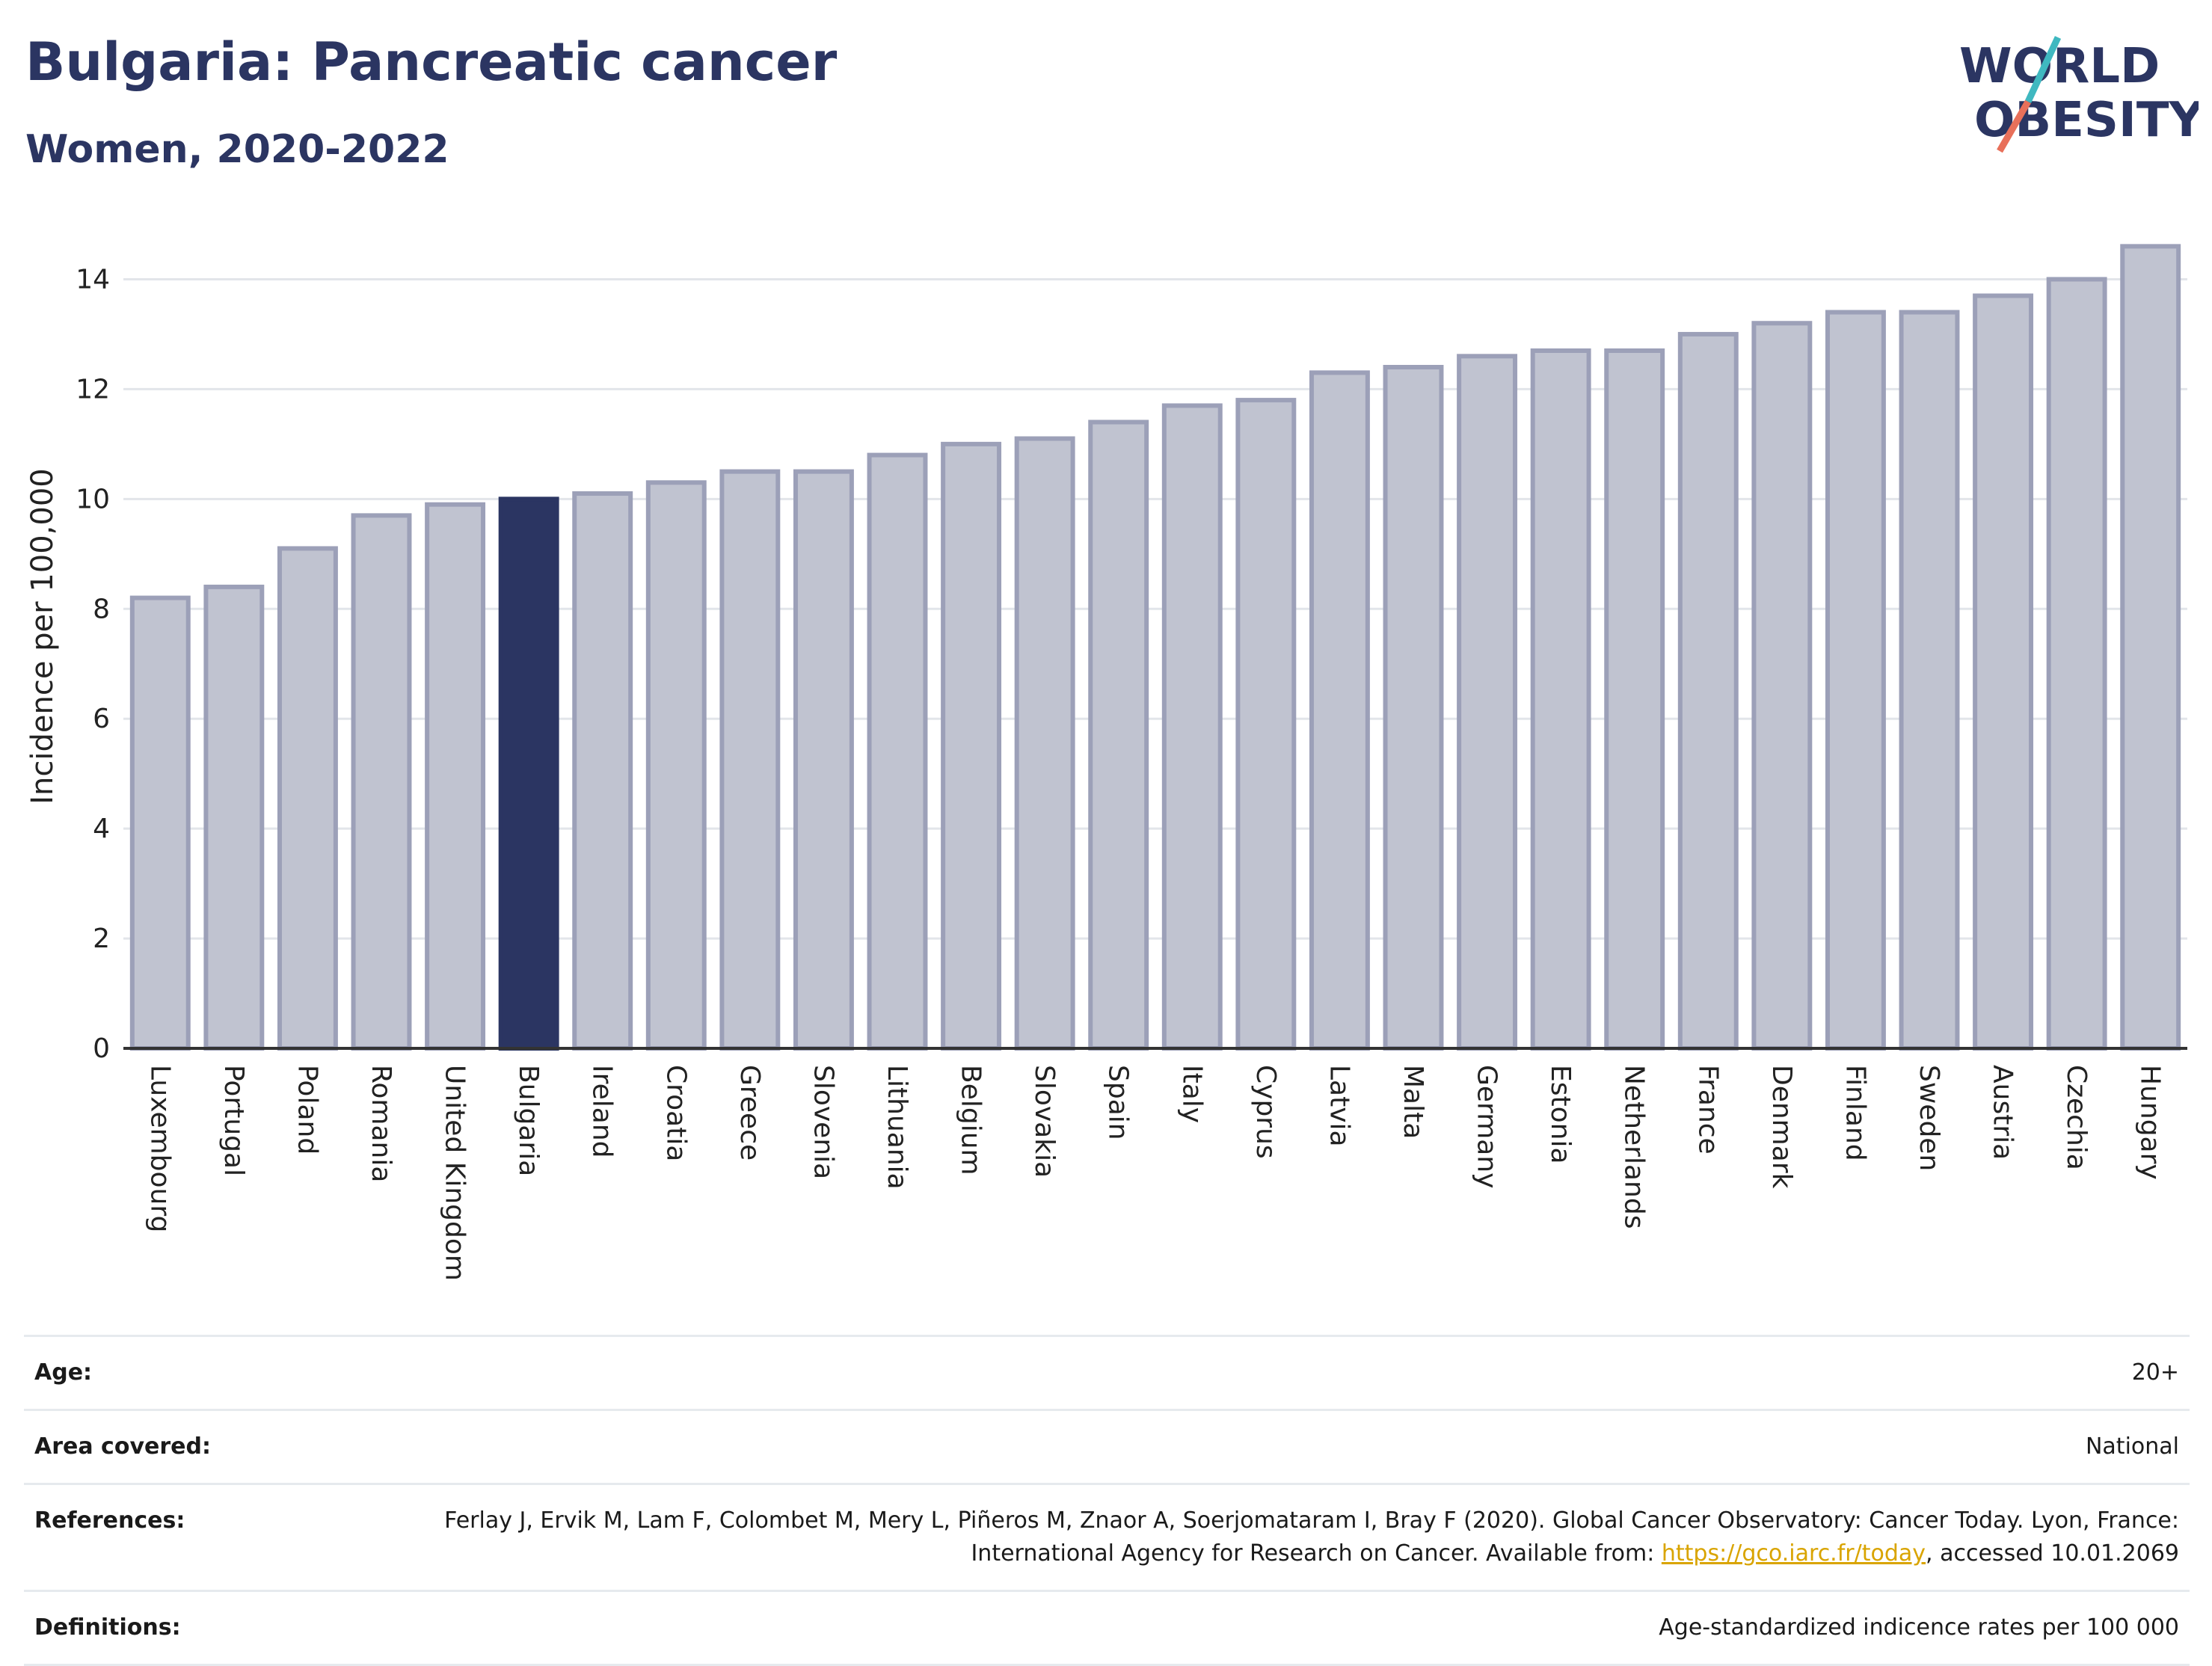 This screenshot has height=1666, width=2212. I want to click on meta-row-area: Area covered: National, so click(1107, 1446).